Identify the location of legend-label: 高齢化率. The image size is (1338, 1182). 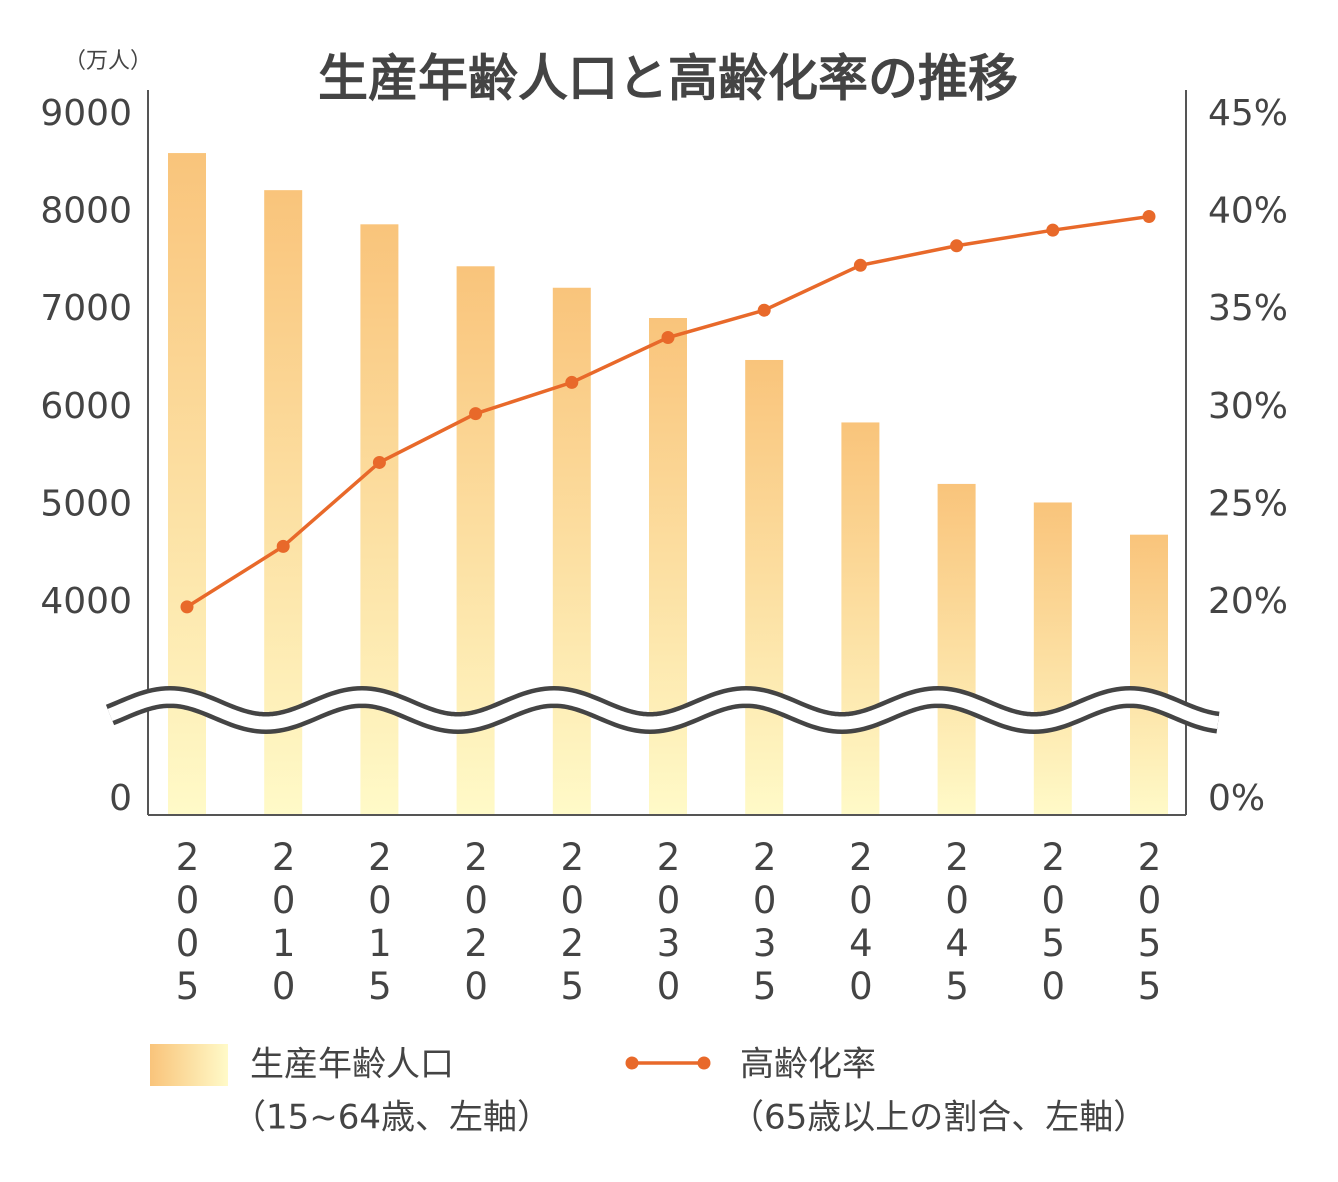
(808, 1065).